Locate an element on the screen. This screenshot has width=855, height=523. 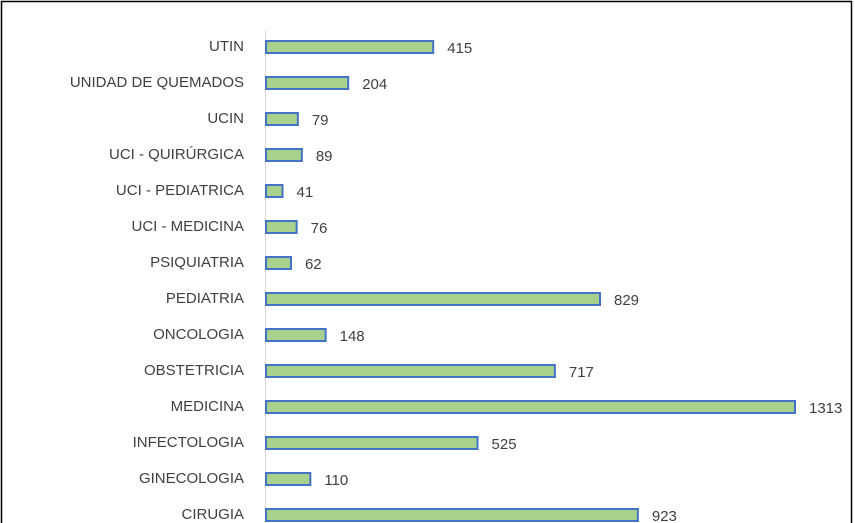
data-label: 89 is located at coordinates (324, 156).